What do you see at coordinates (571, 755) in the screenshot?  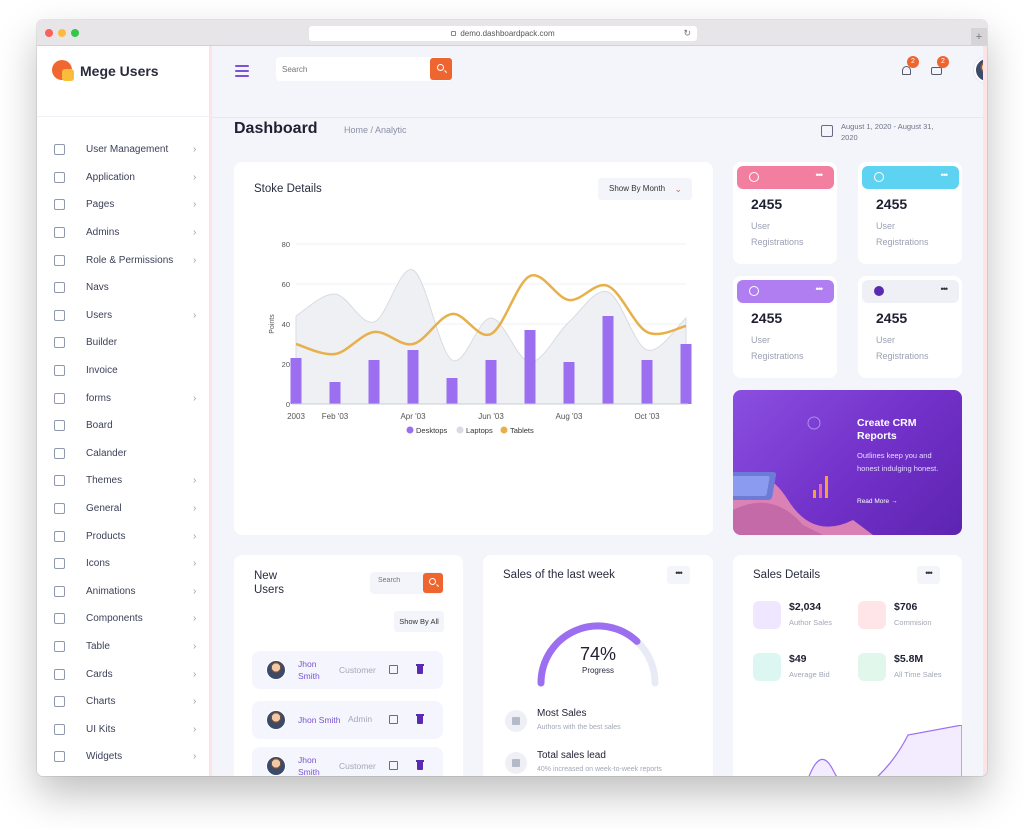 I see `item-title: Total sales lead` at bounding box center [571, 755].